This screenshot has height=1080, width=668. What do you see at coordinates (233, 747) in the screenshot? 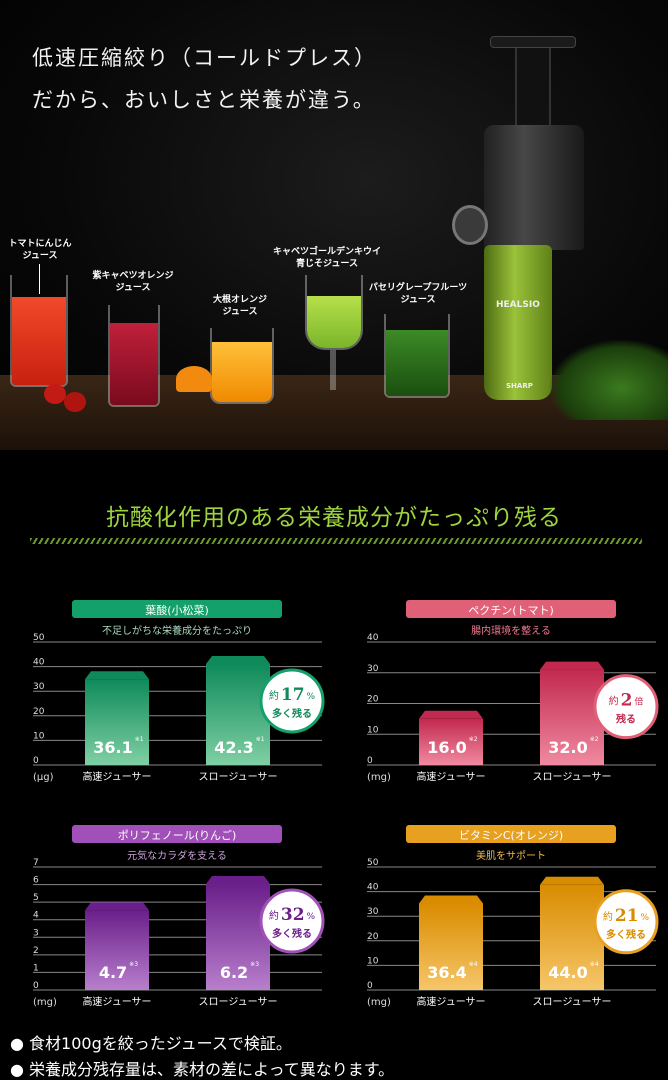
I see `bar-value-label: 42.3` at bounding box center [233, 747].